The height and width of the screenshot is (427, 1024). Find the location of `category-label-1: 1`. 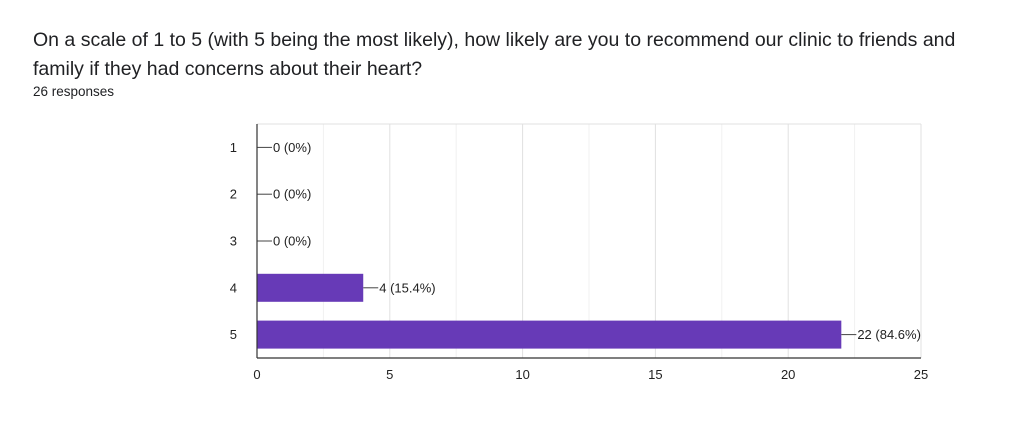

category-label-1: 1 is located at coordinates (233, 147).